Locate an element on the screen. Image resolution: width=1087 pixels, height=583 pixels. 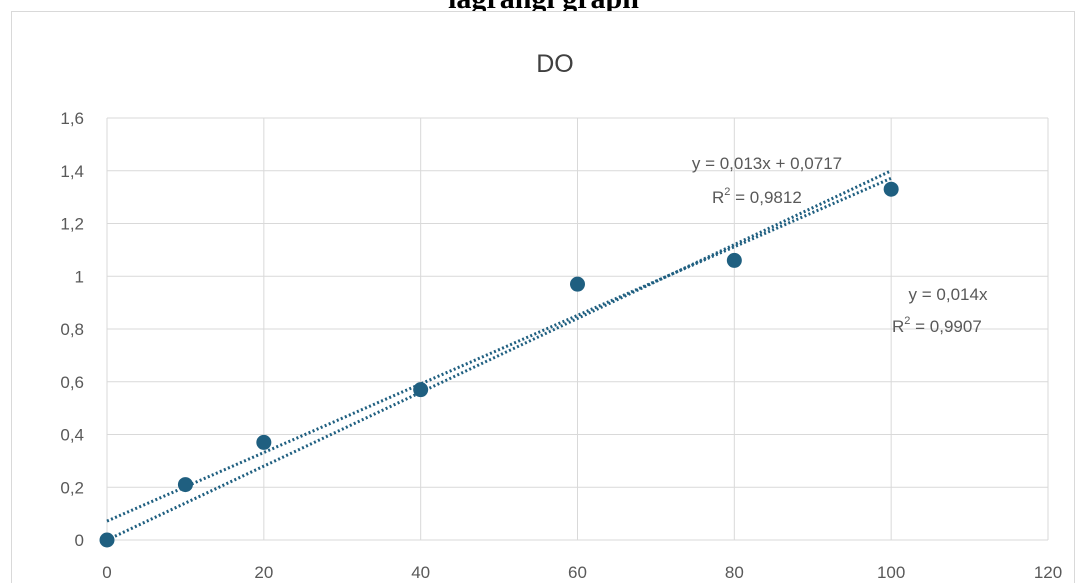
x-tick-label: 100 is located at coordinates (891, 572).